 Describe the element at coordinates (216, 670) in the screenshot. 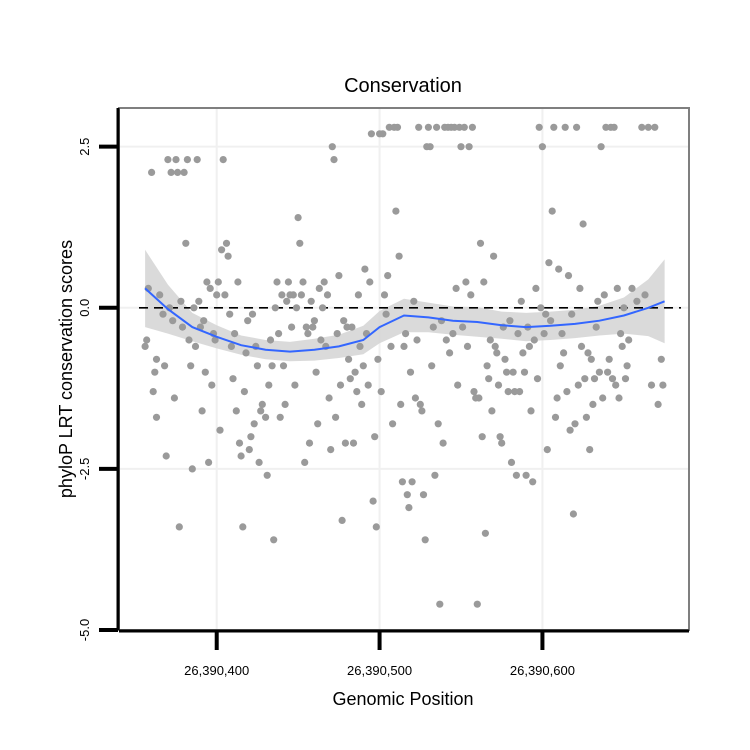

I see `x-tick-label: 26,390,400` at that location.